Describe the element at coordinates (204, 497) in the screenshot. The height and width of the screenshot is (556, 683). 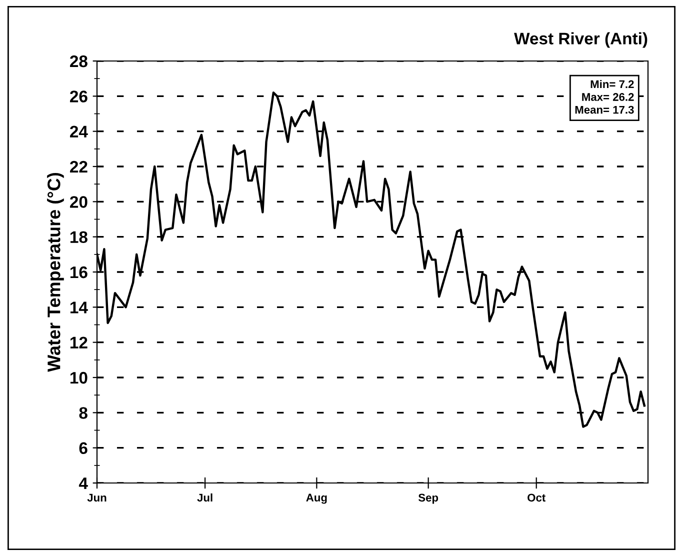
I see `x-tick-label: Jul` at that location.